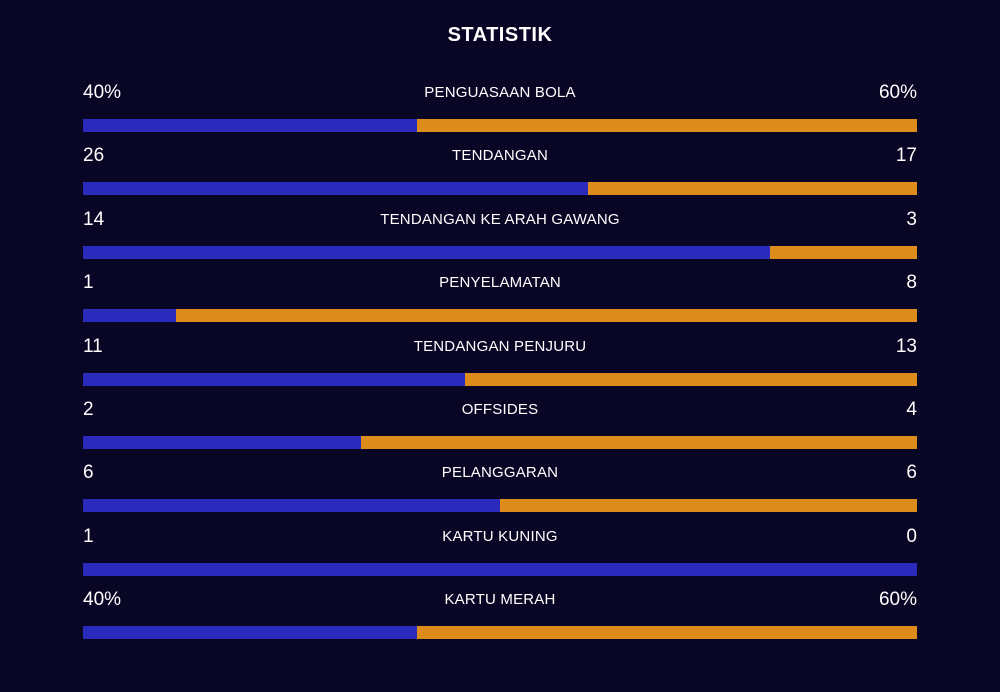 The height and width of the screenshot is (692, 1000). I want to click on stat-values: 14 TENDANGAN KE ARAH GAWANG 3, so click(500, 220).